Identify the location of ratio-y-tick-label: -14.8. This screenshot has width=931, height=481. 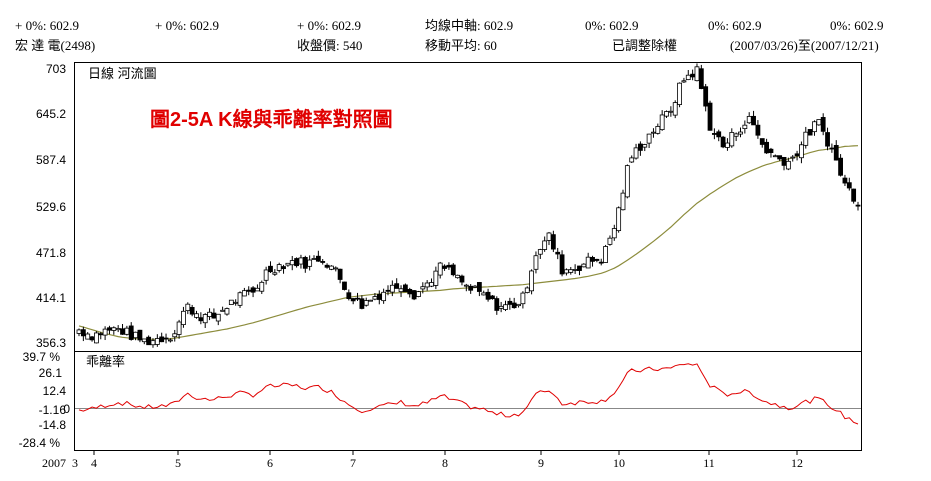
(53, 425).